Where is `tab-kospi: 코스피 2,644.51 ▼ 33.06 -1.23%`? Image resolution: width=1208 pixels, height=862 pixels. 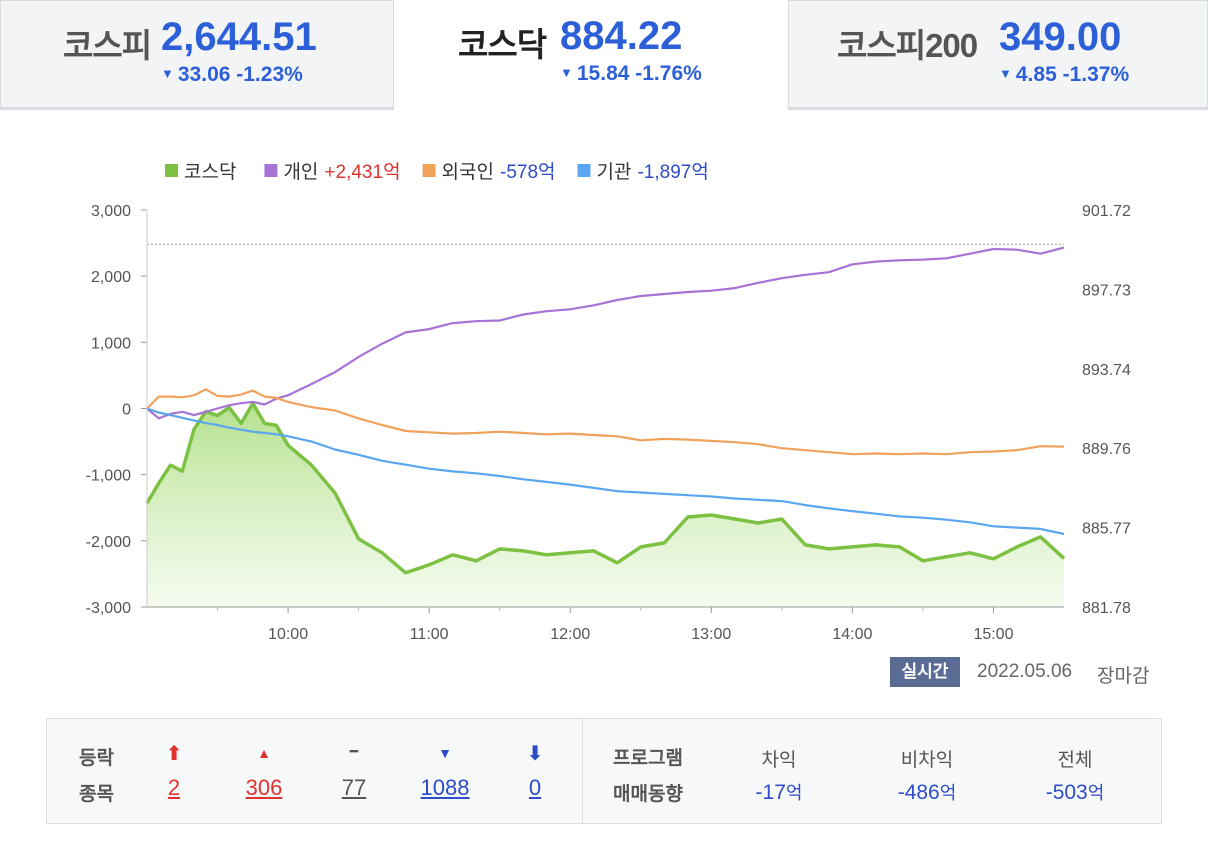
tab-kospi: 코스피 2,644.51 ▼ 33.06 -1.23% is located at coordinates (197, 54).